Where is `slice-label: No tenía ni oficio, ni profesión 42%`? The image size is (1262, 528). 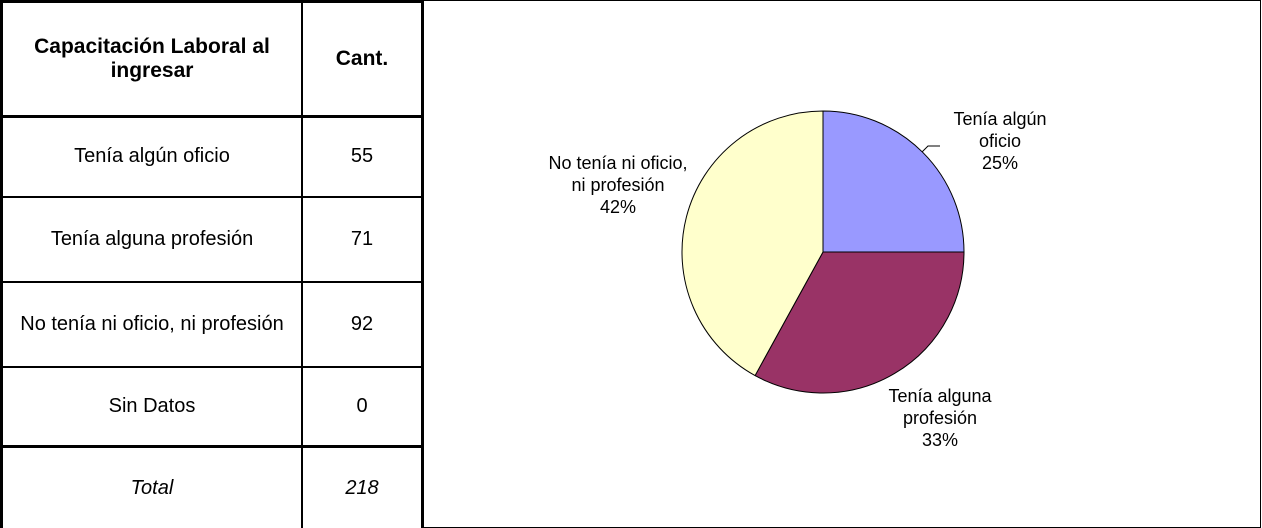 slice-label: No tenía ni oficio, ni profesión 42% is located at coordinates (618, 185).